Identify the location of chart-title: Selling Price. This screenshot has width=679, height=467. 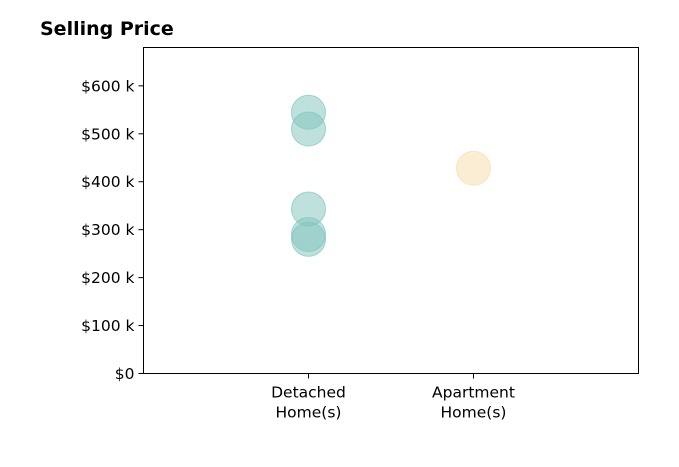
(107, 29).